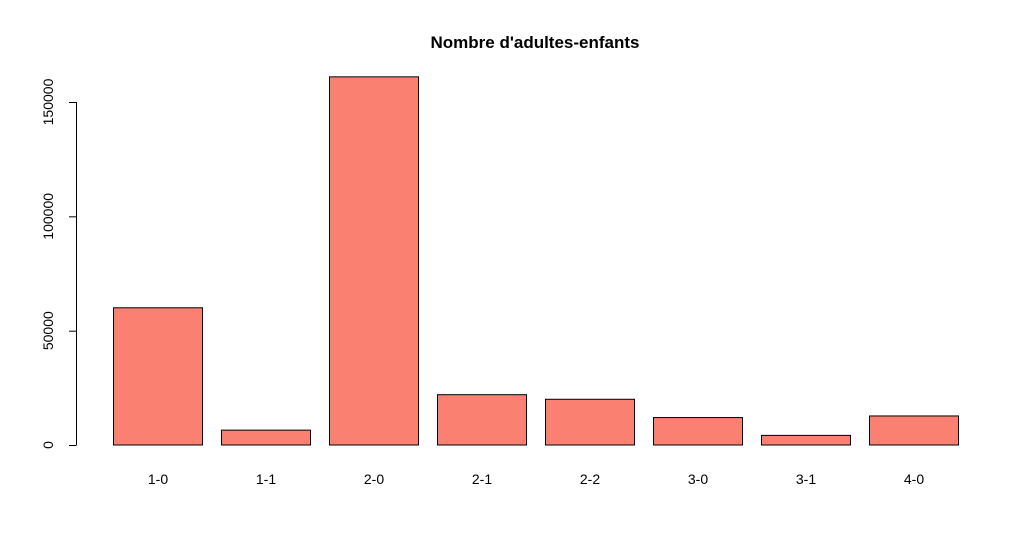  I want to click on x-tick-label-3-0: 3-0, so click(698, 479).